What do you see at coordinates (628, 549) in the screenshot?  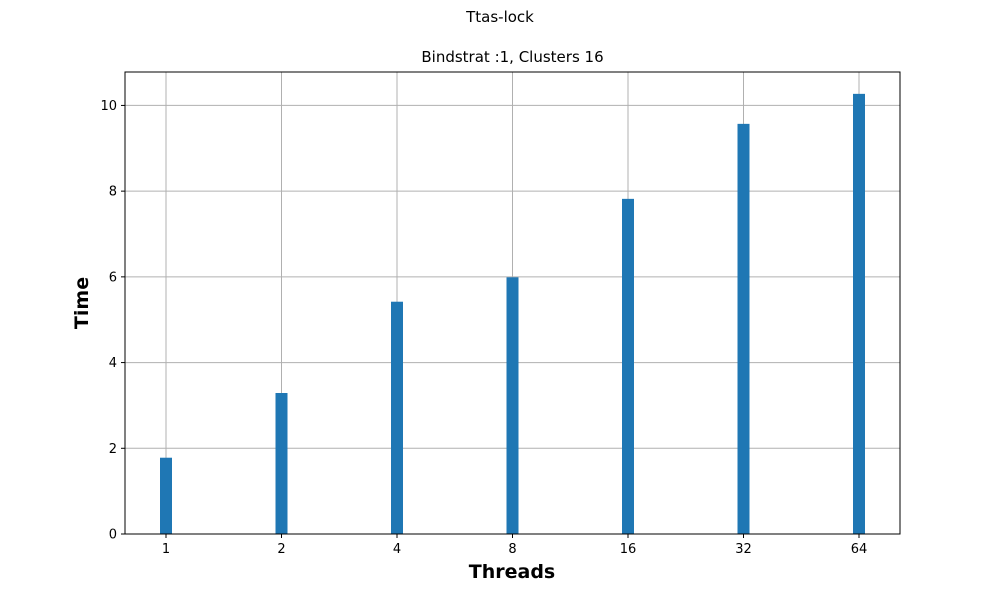 I see `x-tick-label: 16` at bounding box center [628, 549].